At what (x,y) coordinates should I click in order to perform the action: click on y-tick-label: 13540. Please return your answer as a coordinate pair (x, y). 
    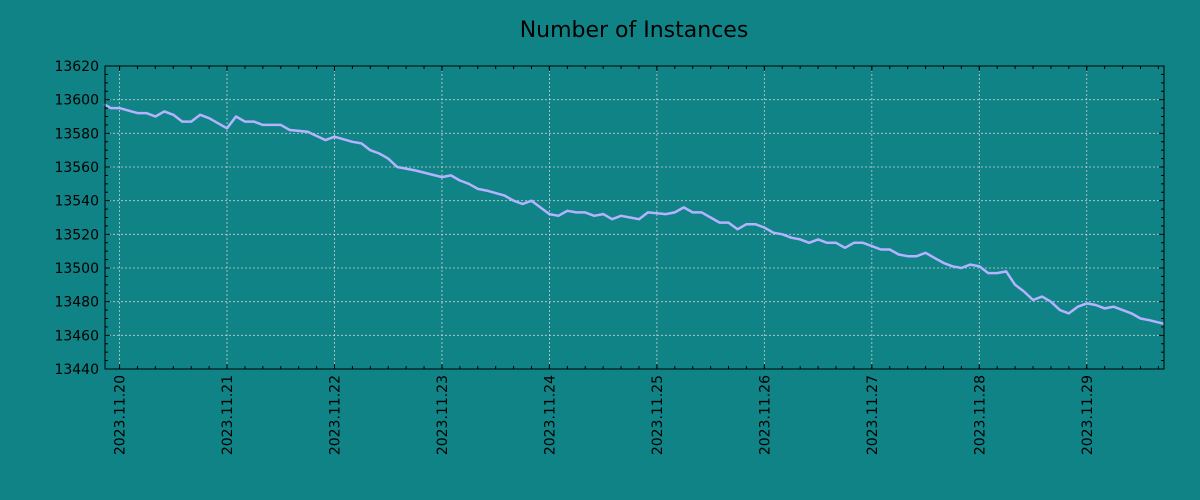
    Looking at the image, I should click on (76, 202).